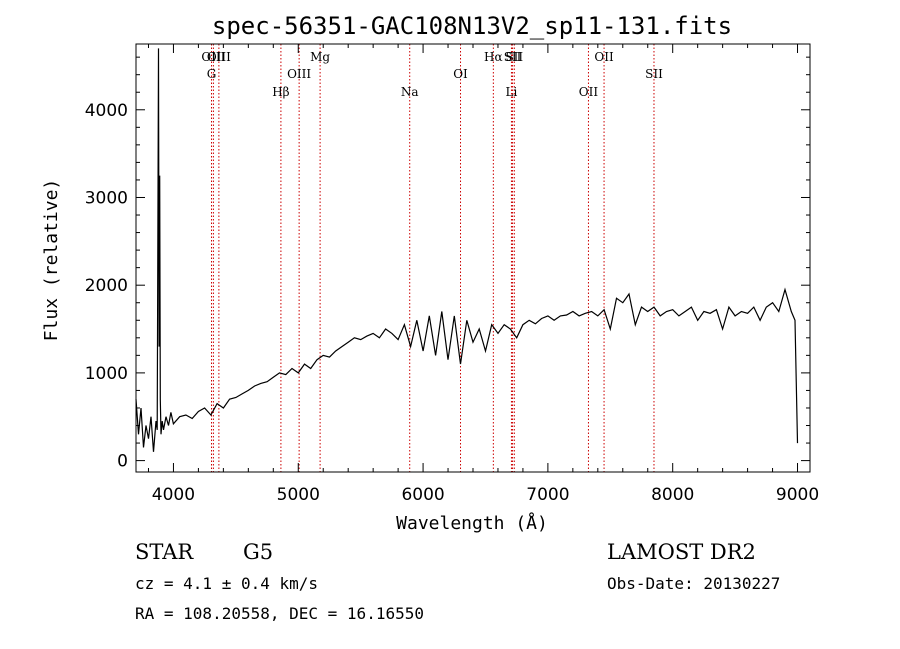  I want to click on observation-date: Obs-Date: 20130227, so click(693, 583).